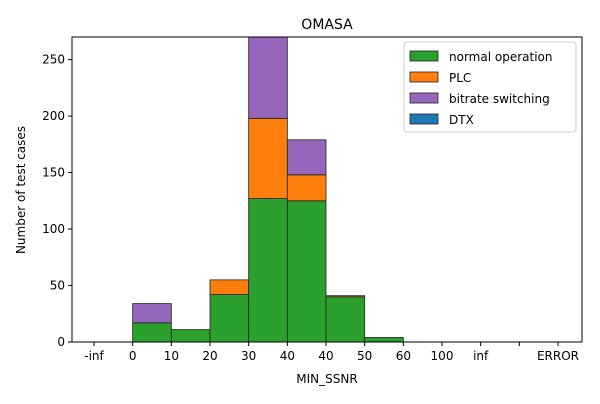  What do you see at coordinates (364, 356) in the screenshot?
I see `x-tick-label: 50` at bounding box center [364, 356].